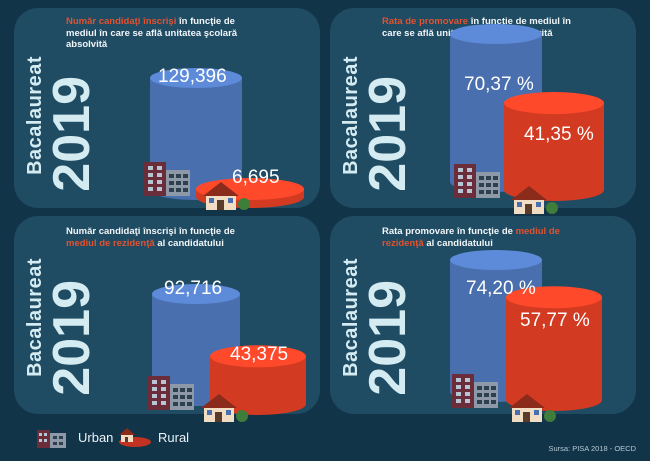 This screenshot has width=650, height=461. I want to click on value-label-rural-2: 41,35 %, so click(559, 134).